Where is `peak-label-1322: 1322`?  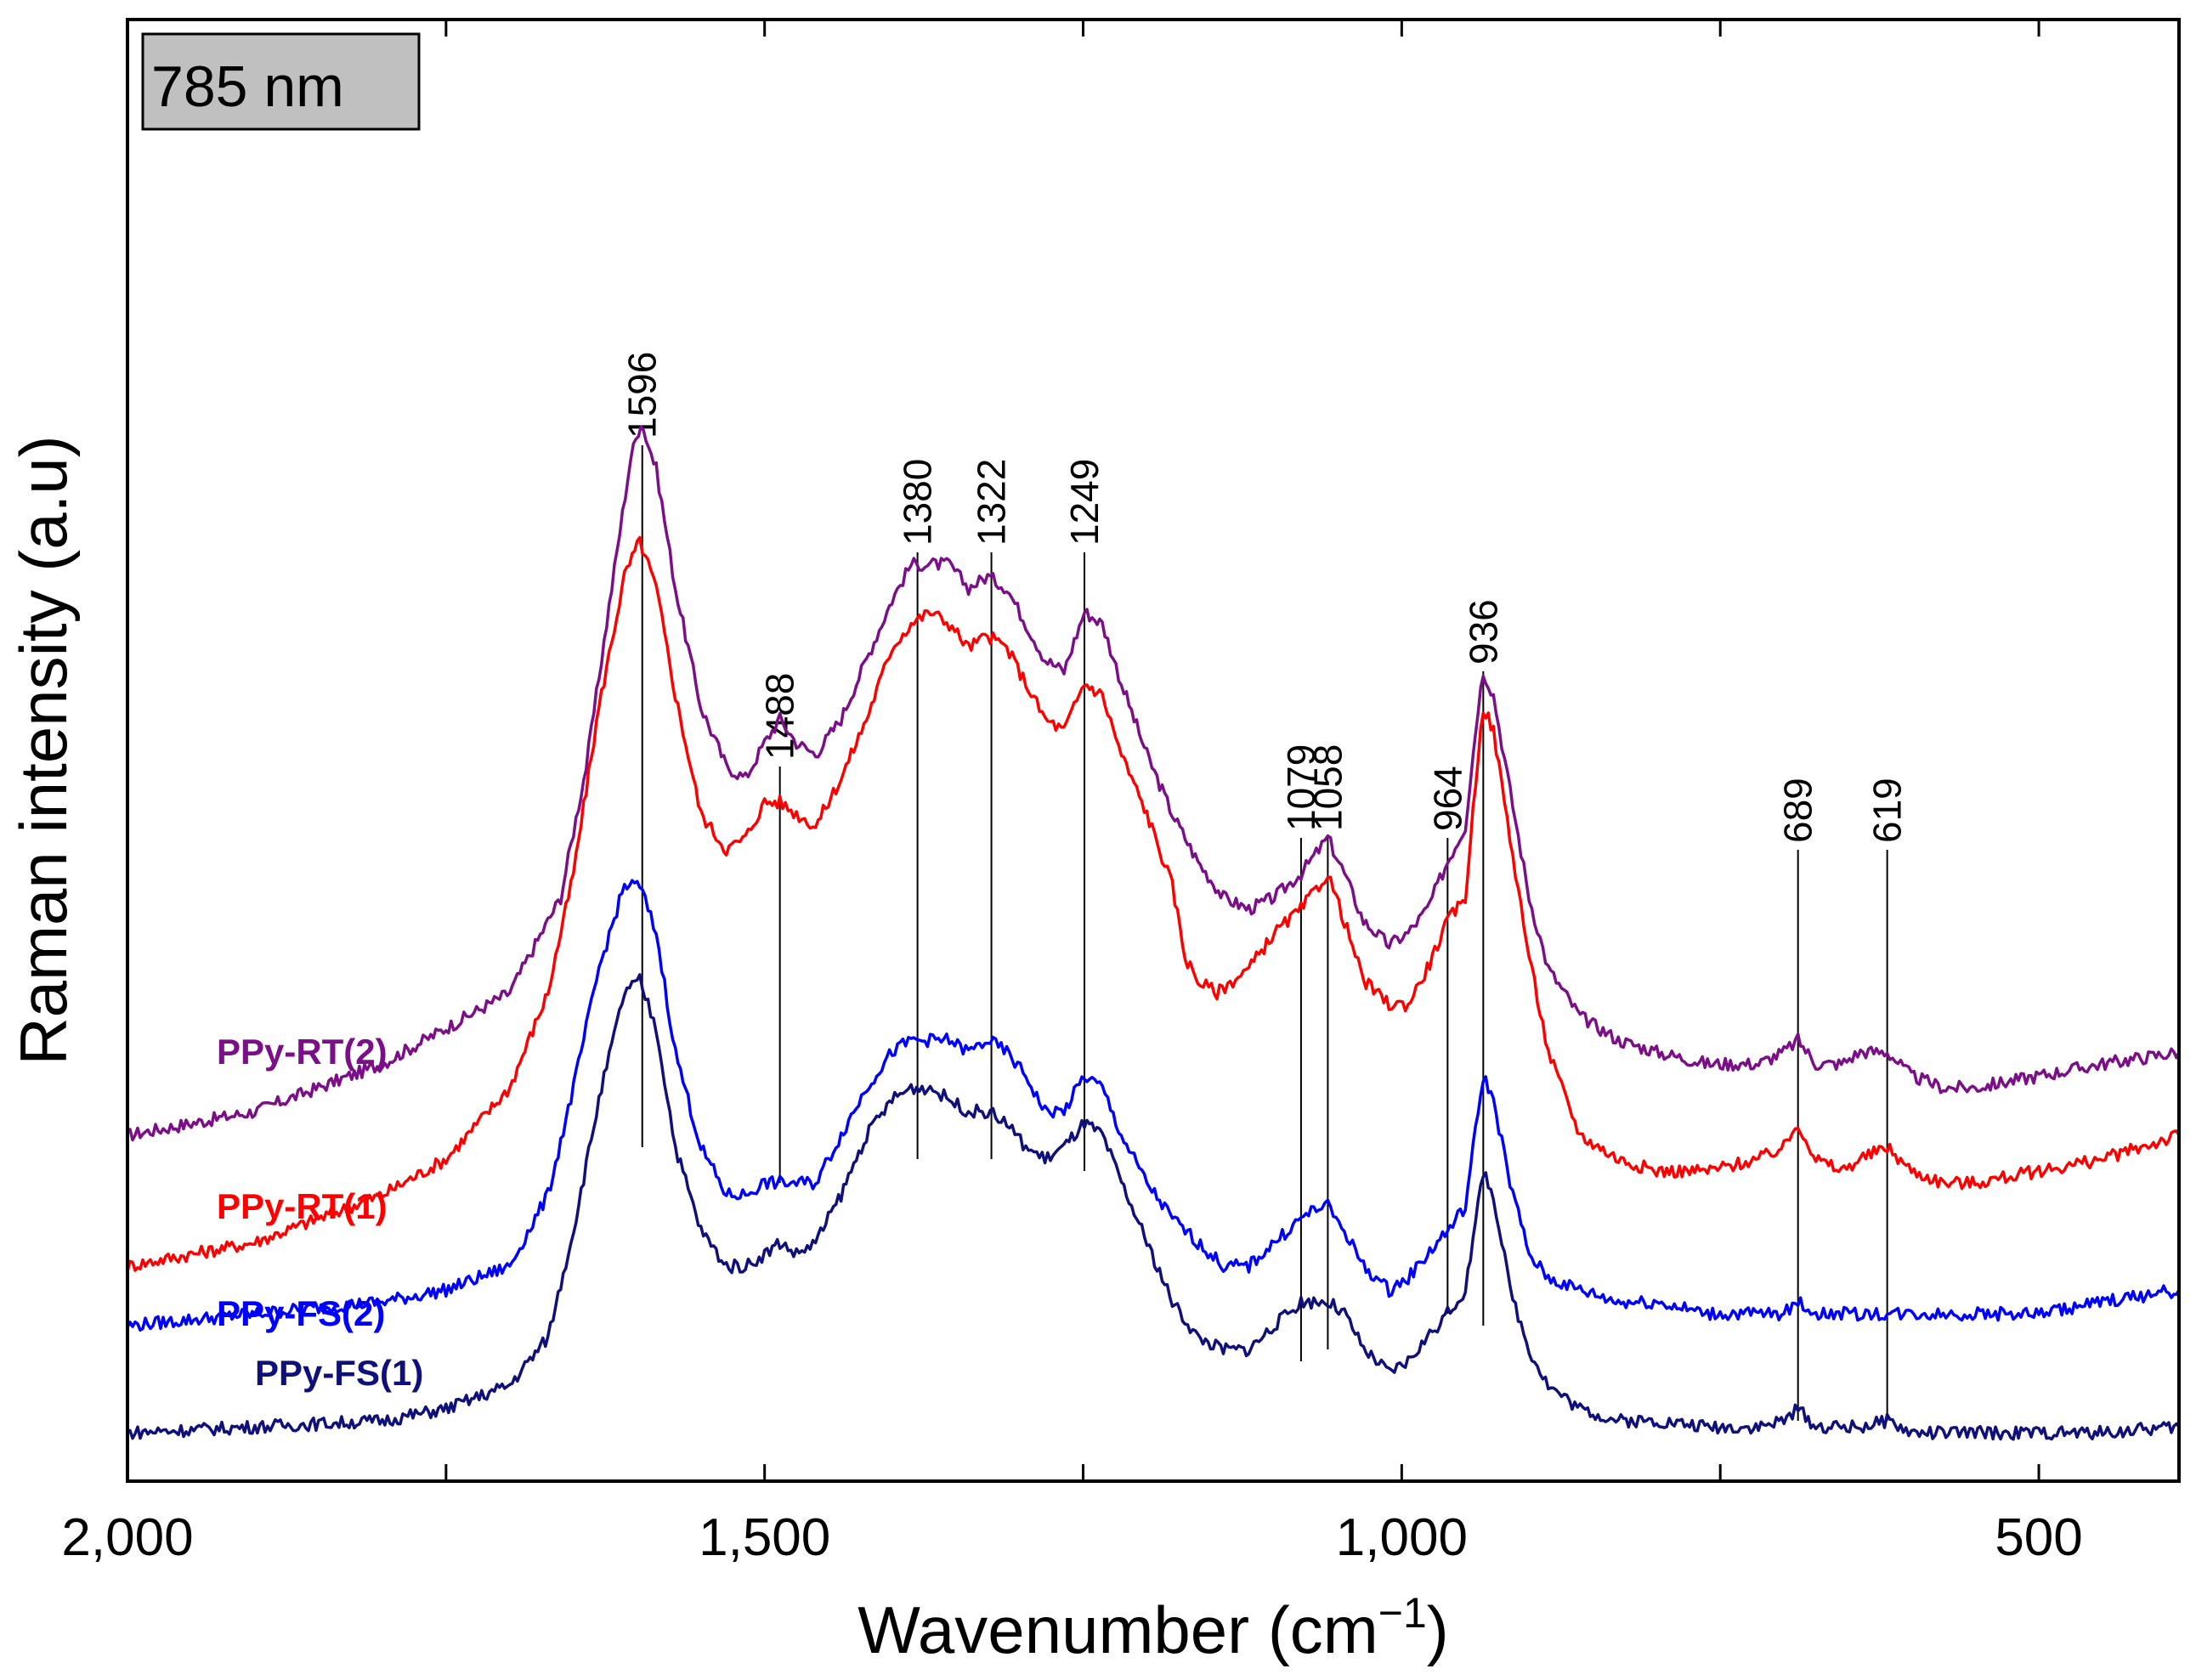
peak-label-1322: 1322 is located at coordinates (992, 502).